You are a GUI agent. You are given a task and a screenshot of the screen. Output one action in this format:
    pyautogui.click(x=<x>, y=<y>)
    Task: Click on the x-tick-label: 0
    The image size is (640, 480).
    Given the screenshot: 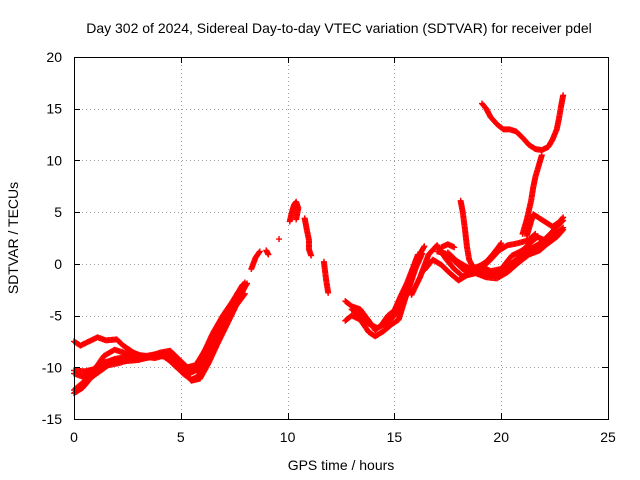 What is the action you would take?
    pyautogui.click(x=74, y=437)
    